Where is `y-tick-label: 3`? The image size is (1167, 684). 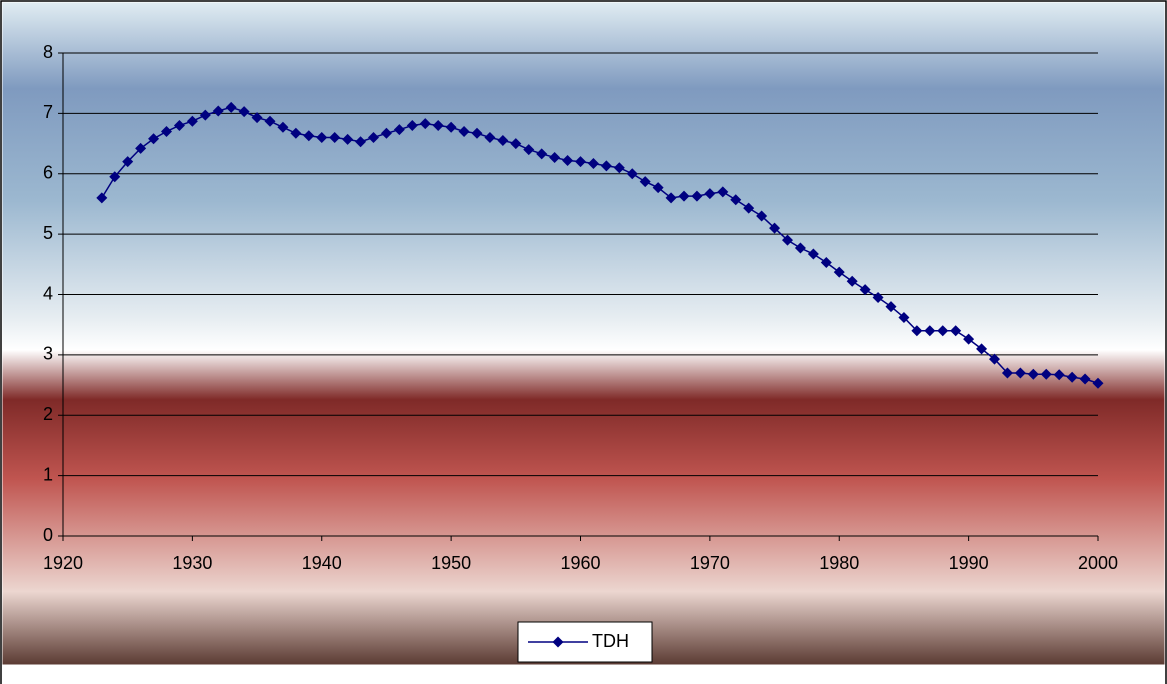 y-tick-label: 3 is located at coordinates (48, 354).